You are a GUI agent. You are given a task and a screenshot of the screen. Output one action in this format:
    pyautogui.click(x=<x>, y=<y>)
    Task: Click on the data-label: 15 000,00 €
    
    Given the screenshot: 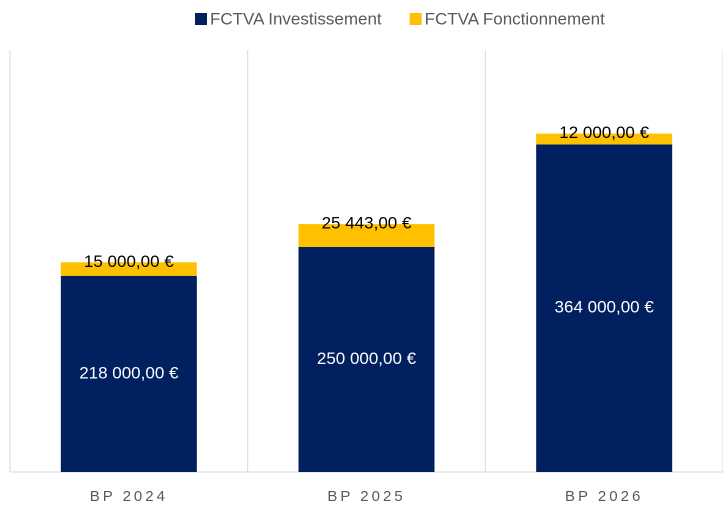 What is the action you would take?
    pyautogui.click(x=129, y=261)
    